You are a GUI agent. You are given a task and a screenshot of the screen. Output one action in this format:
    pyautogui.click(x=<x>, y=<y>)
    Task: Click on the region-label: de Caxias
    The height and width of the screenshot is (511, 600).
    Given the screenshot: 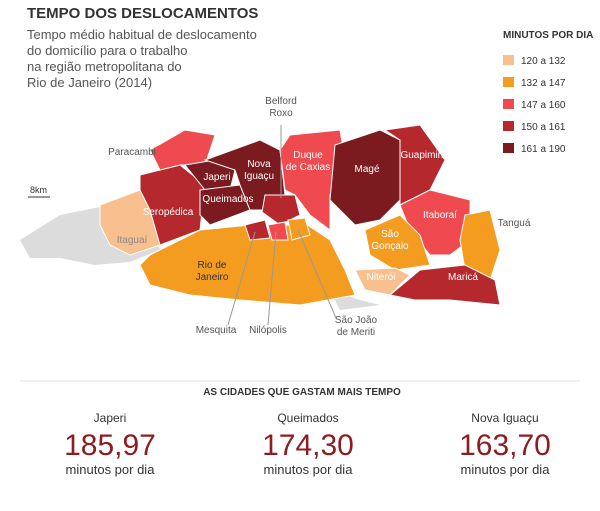 What is the action you would take?
    pyautogui.click(x=308, y=167)
    